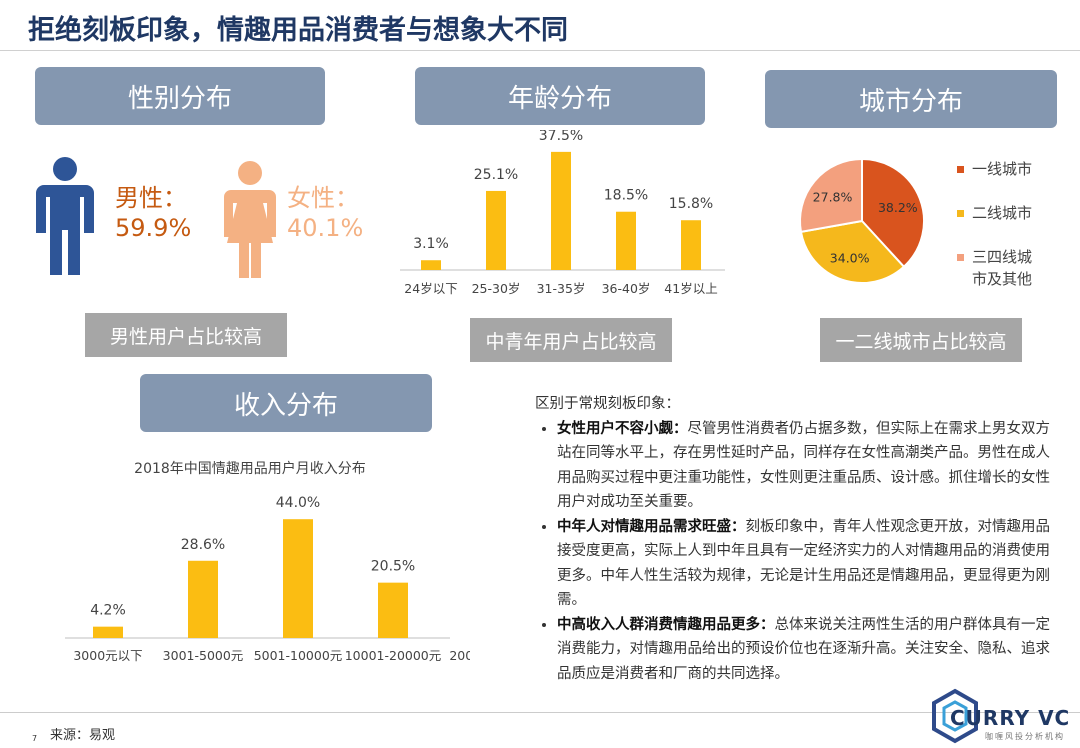  I want to click on logo-subtitle: 咖喱风投分析机构, so click(1025, 736).